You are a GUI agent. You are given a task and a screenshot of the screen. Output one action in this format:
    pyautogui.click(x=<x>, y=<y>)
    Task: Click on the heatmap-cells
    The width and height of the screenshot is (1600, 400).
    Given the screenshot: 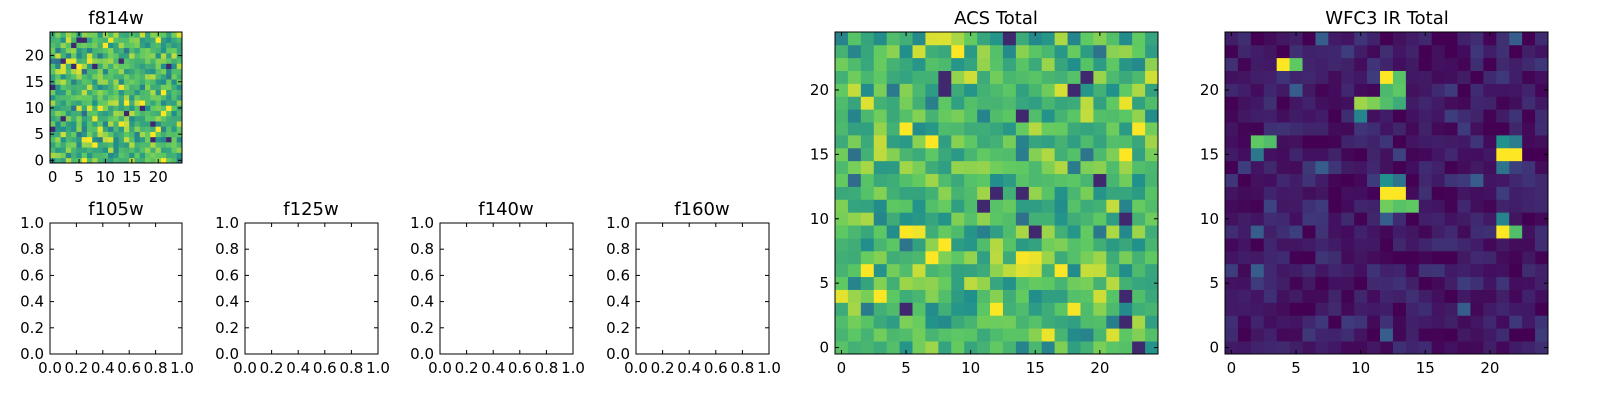 What is the action you would take?
    pyautogui.click(x=116, y=98)
    